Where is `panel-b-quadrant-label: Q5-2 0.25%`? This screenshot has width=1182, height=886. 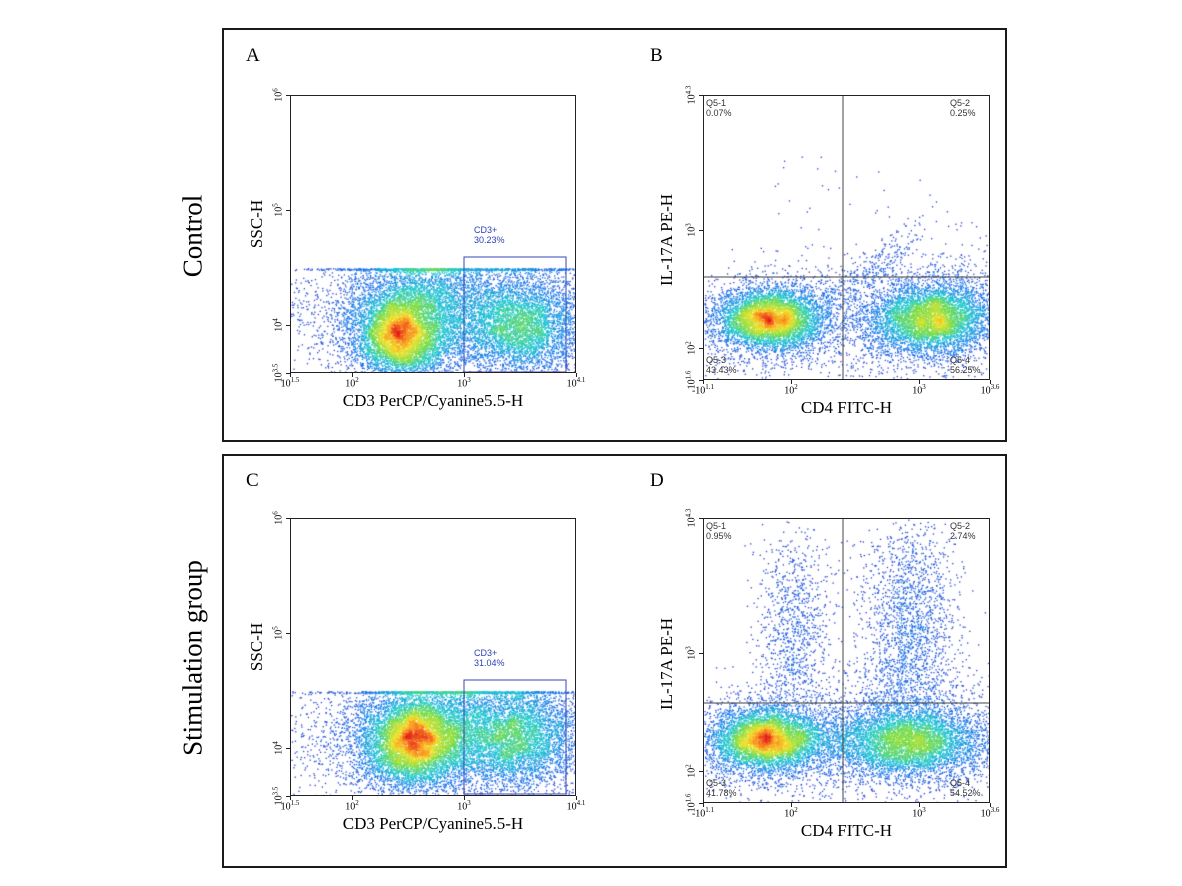
panel-b-quadrant-label: Q5-2 0.25% is located at coordinates (968, 108).